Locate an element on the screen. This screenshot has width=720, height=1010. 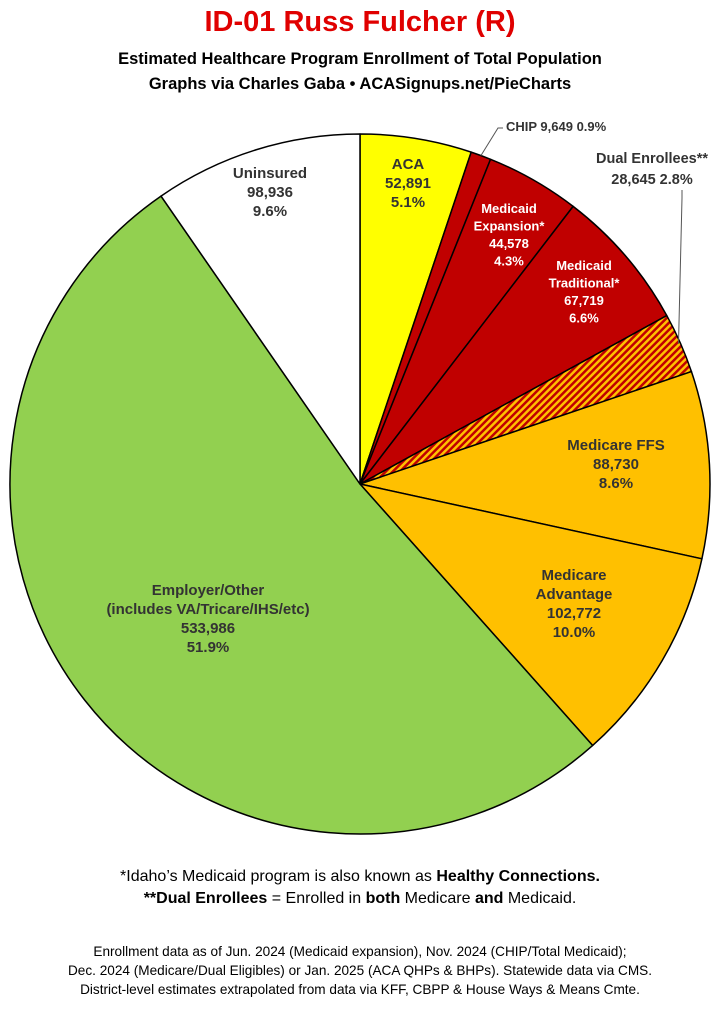
leader-line-chip is located at coordinates (491, 141).